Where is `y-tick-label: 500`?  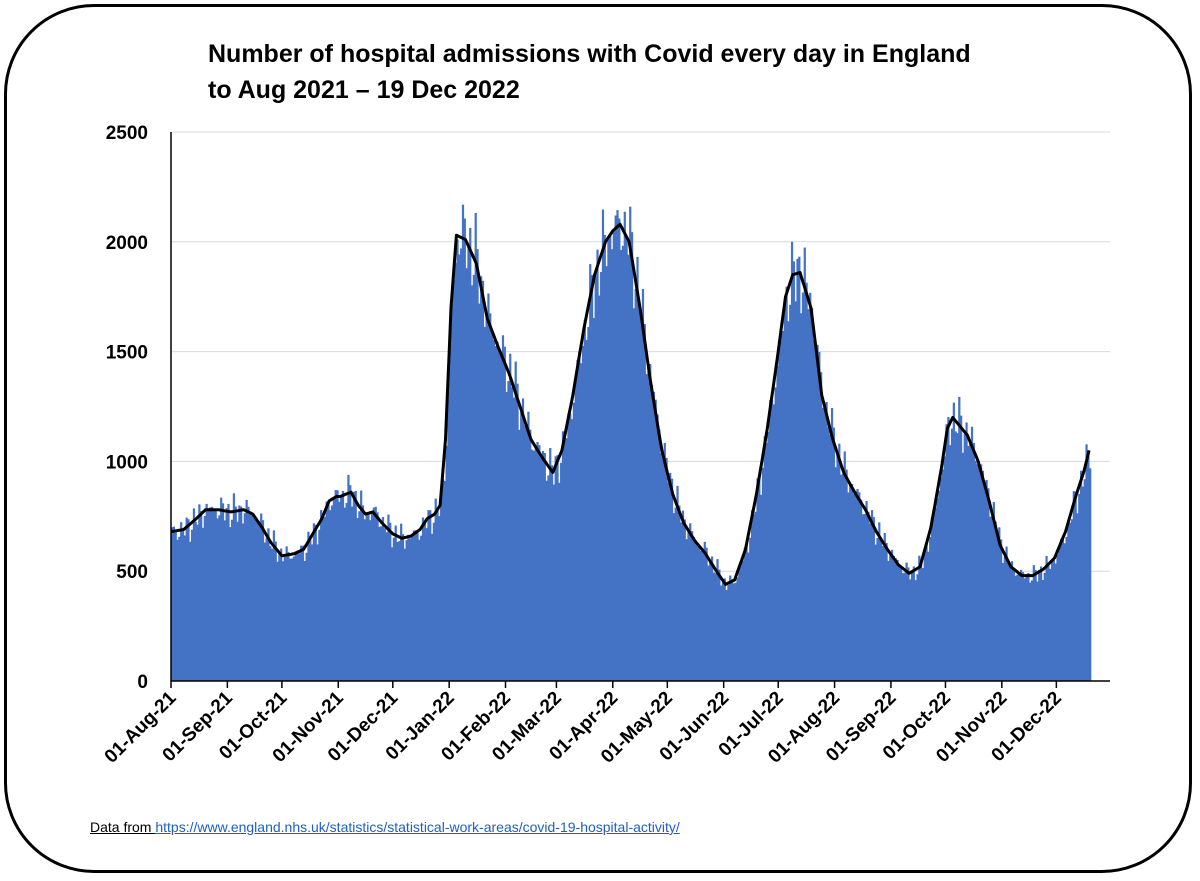 y-tick-label: 500 is located at coordinates (132, 572).